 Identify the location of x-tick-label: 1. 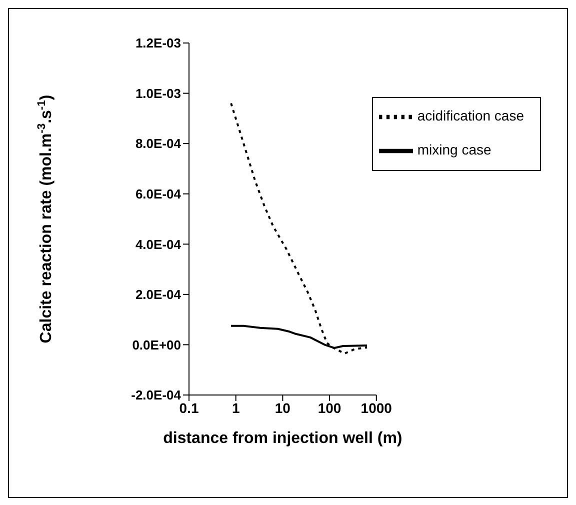
(236, 408).